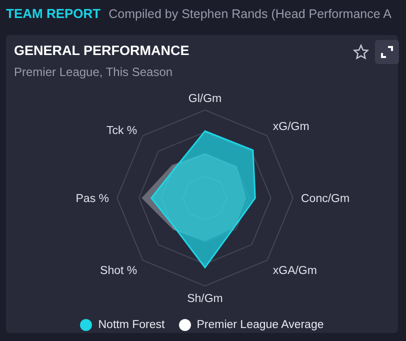  I want to click on spoke-label: Pas %, so click(92, 199).